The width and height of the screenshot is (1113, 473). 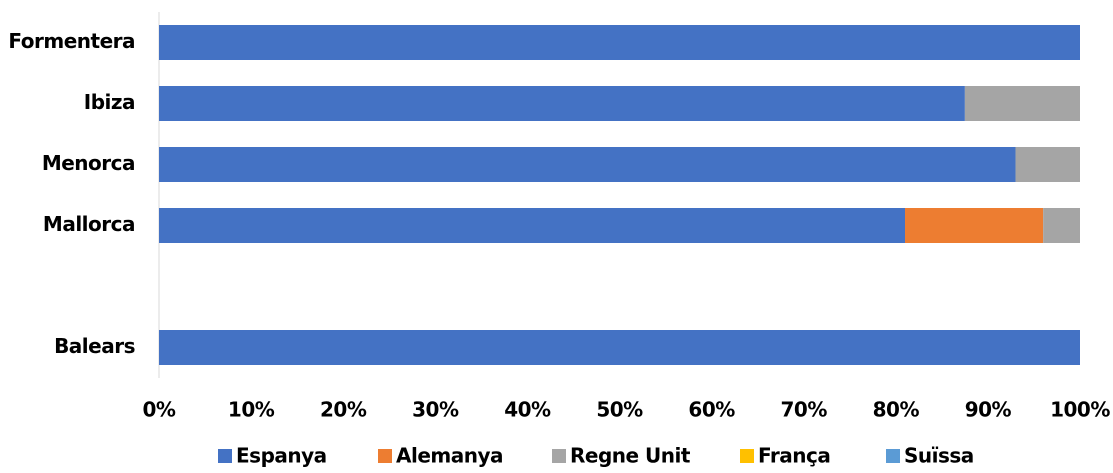 What do you see at coordinates (939, 456) in the screenshot?
I see `legend-label: Suïssa` at bounding box center [939, 456].